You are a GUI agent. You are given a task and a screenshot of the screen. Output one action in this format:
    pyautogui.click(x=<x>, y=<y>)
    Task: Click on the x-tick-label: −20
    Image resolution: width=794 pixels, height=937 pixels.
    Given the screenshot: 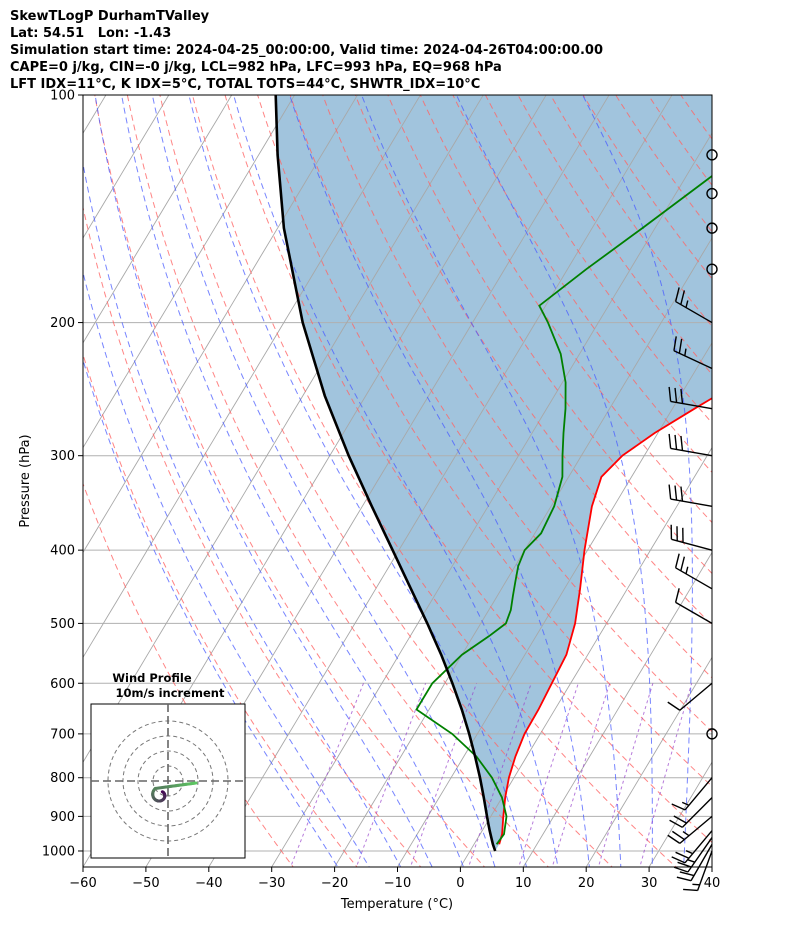 What is the action you would take?
    pyautogui.click(x=334, y=883)
    